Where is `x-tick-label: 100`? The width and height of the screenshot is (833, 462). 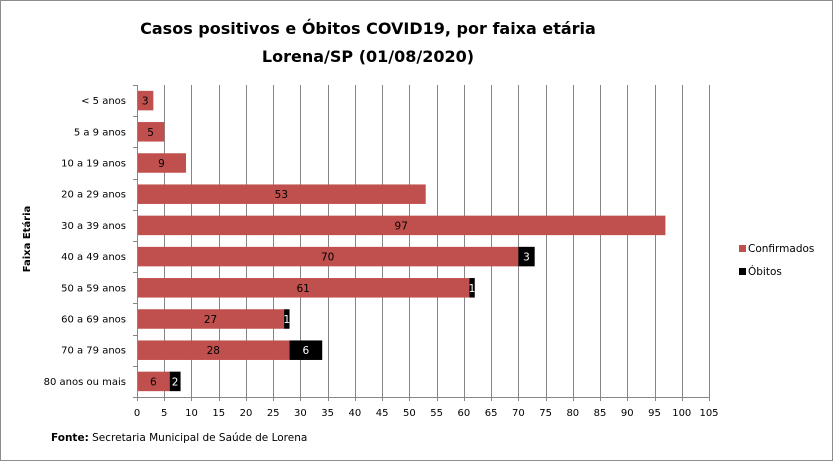 x-tick-label: 100 is located at coordinates (681, 413).